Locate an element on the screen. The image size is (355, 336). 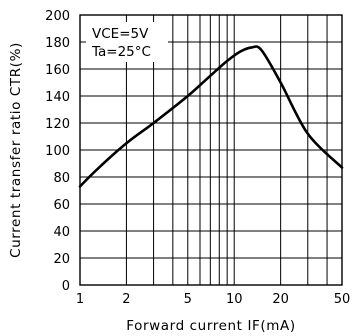
y-tick-label: 160 is located at coordinates (57, 70).